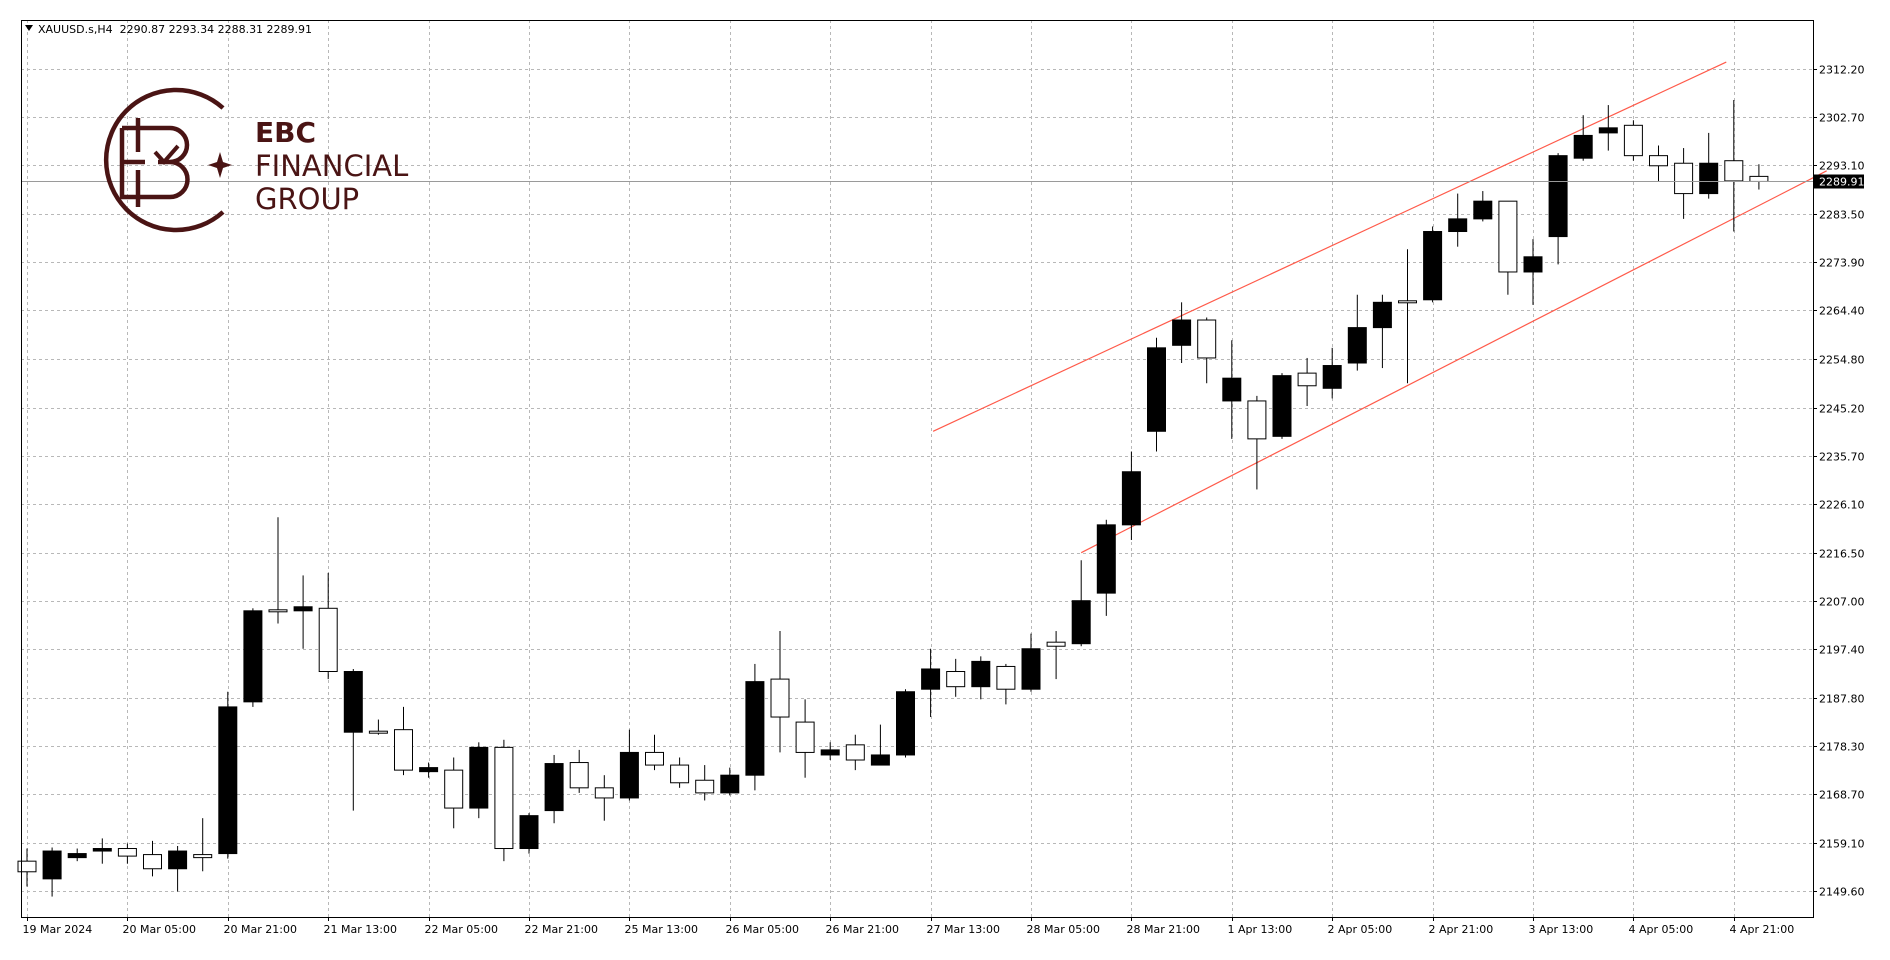 Image resolution: width=1890 pixels, height=960 pixels. I want to click on y-tick-label: 2226.10, so click(1842, 505).